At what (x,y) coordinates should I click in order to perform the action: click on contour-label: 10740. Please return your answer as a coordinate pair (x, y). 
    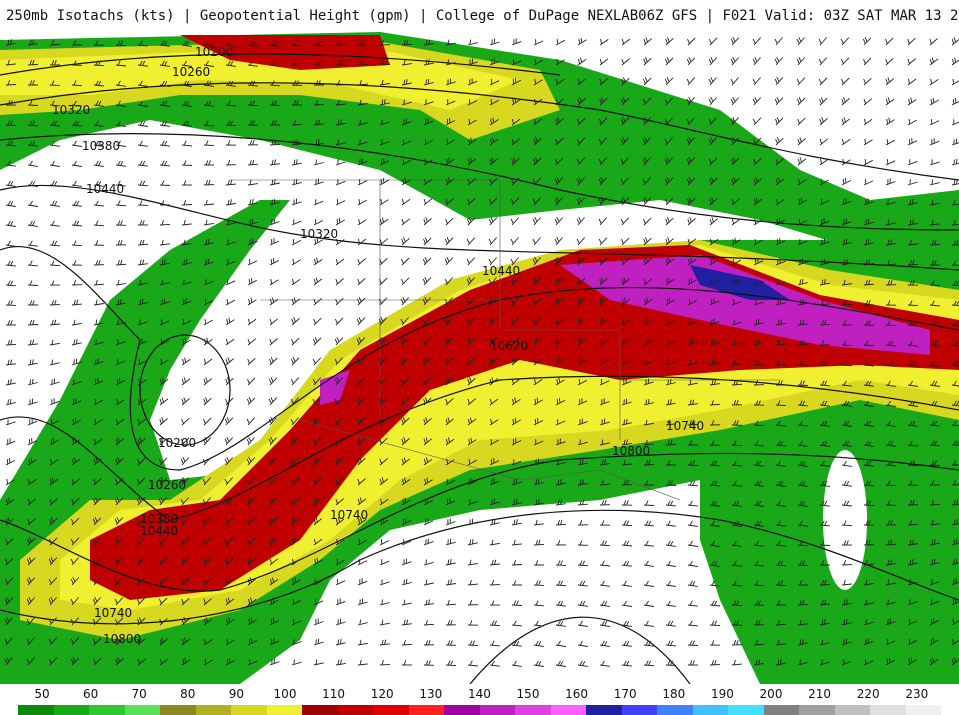
    Looking at the image, I should click on (113, 613).